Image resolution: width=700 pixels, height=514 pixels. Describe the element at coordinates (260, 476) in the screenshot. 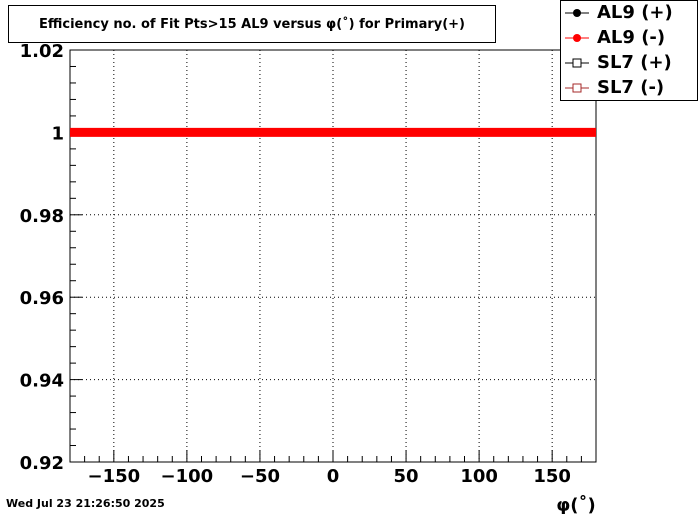

I see `x-tick-label: −50` at that location.